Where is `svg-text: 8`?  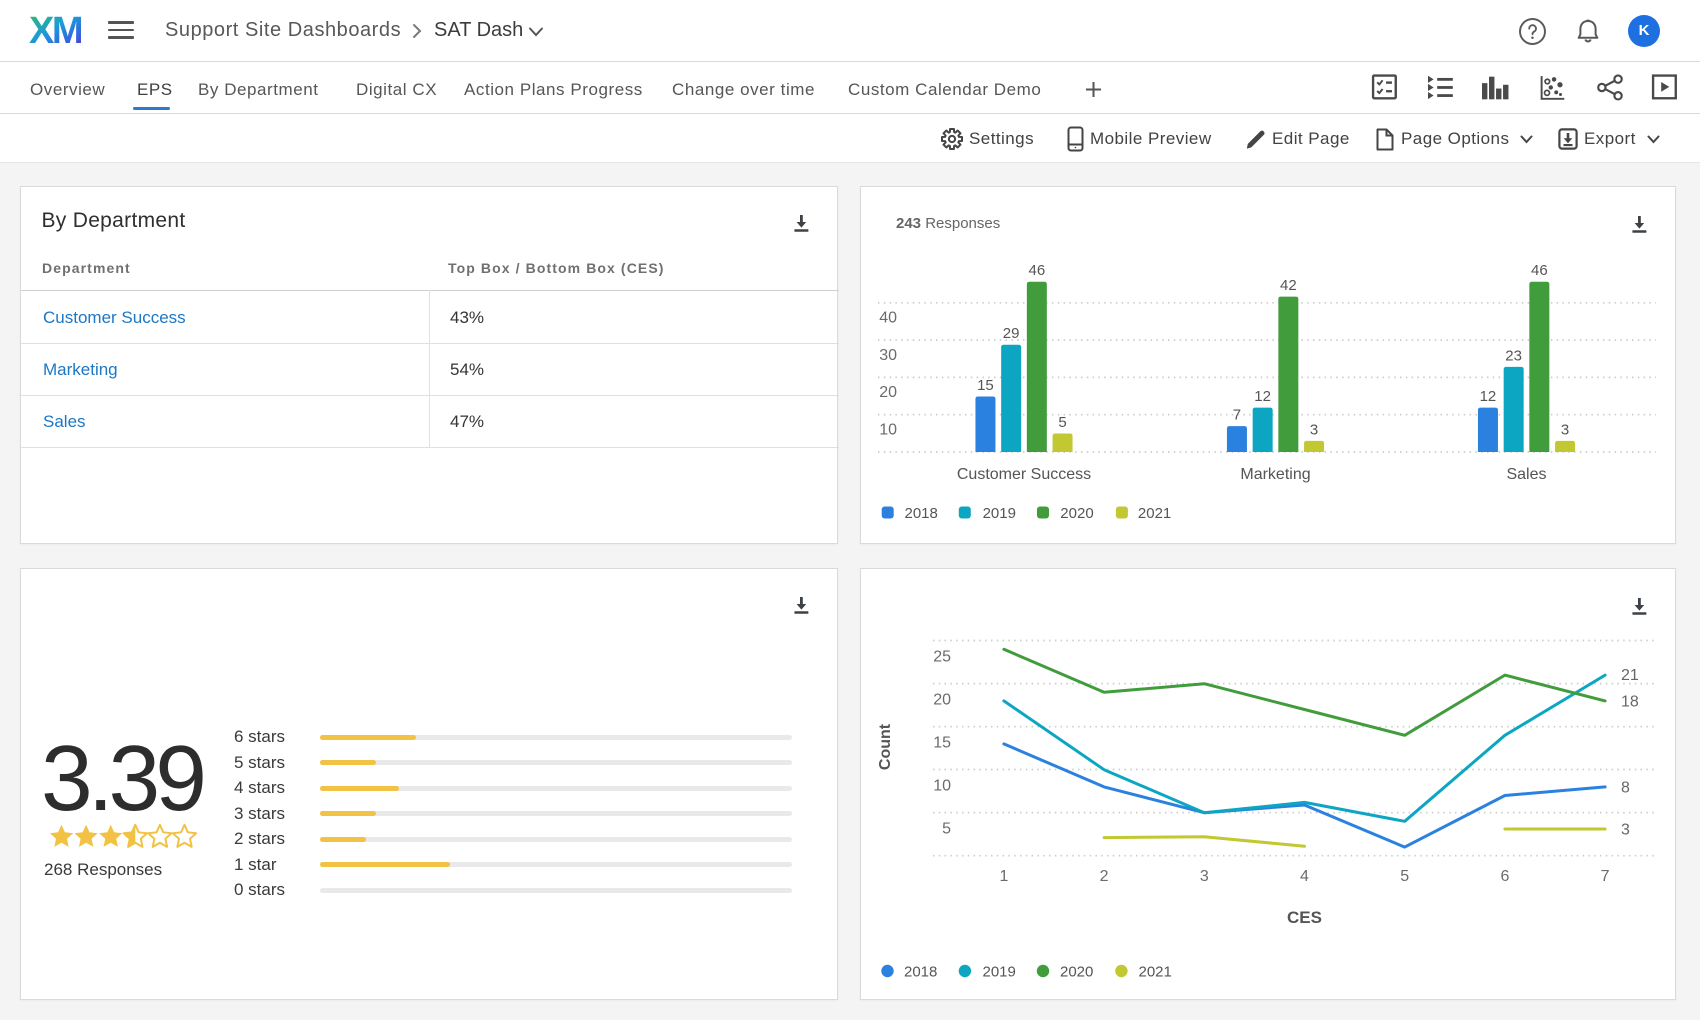
svg-text: 8 is located at coordinates (1625, 788).